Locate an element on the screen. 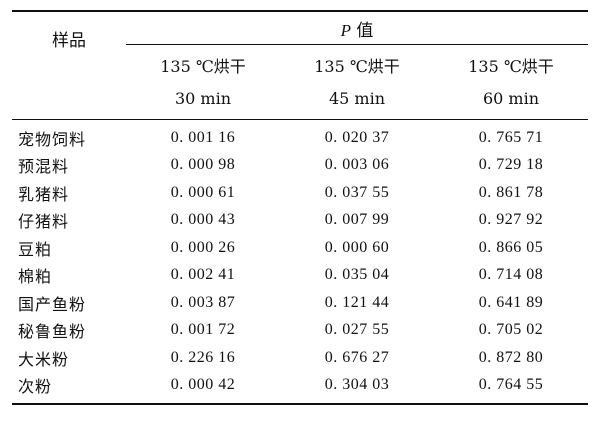 The image size is (600, 426). condition-duration: 30 min is located at coordinates (203, 98).